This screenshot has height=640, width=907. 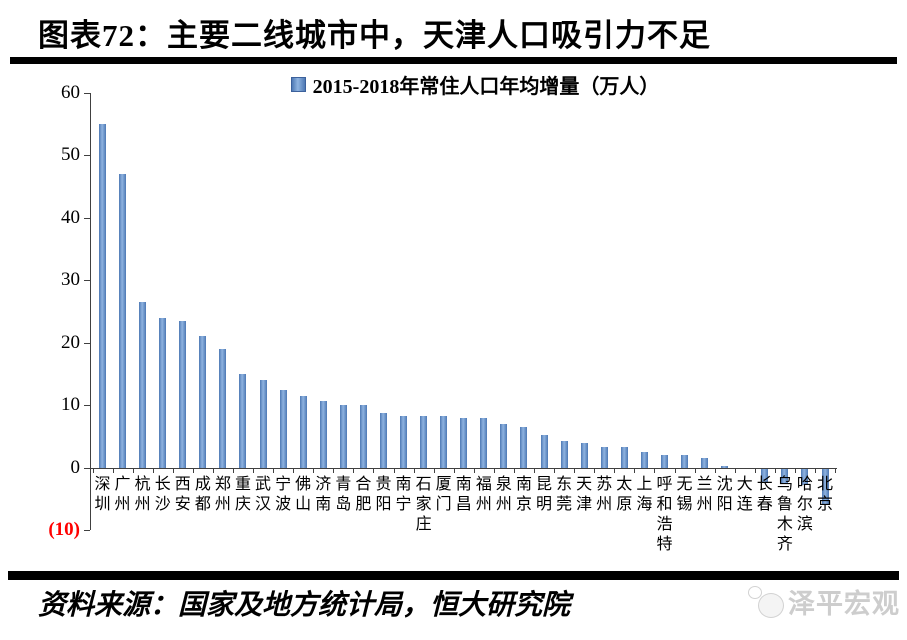 I want to click on bar-东莞, so click(x=564, y=454).